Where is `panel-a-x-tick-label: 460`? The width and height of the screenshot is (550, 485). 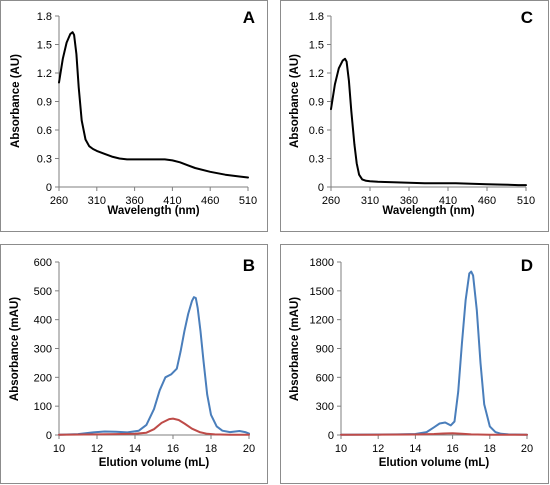
panel-a-x-tick-label: 460 is located at coordinates (210, 201).